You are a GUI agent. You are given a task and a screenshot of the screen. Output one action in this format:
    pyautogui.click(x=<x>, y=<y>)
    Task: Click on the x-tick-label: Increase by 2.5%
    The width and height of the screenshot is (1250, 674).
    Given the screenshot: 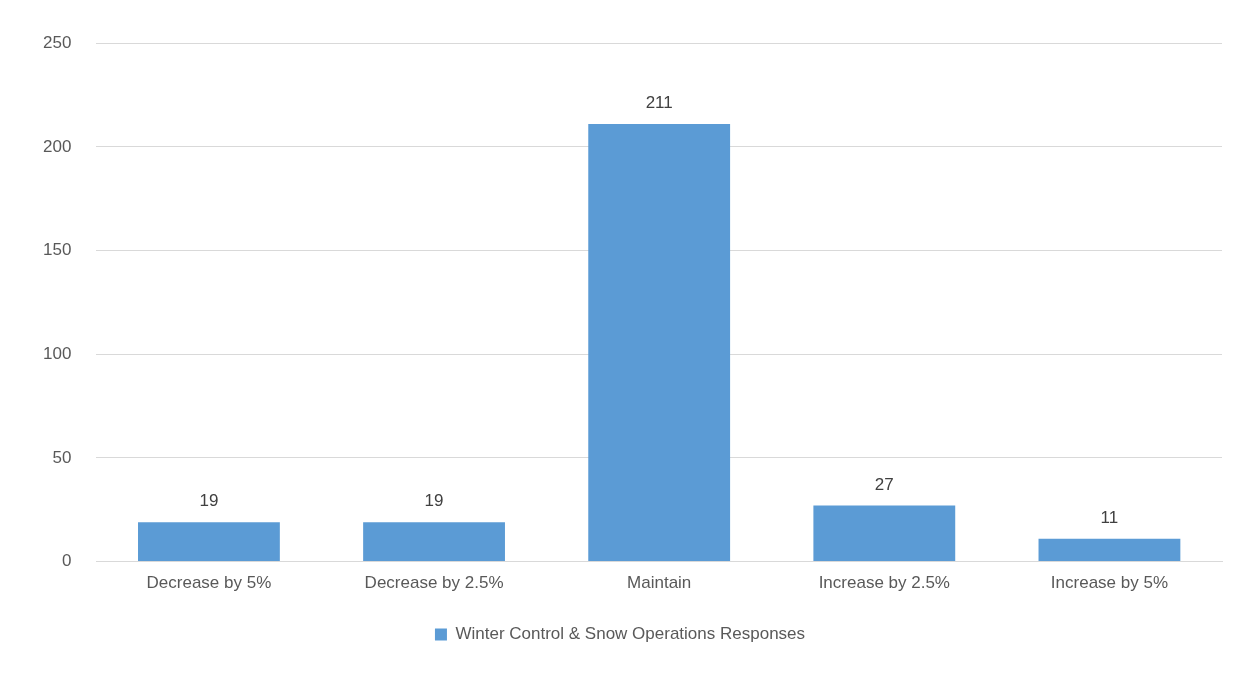 What is the action you would take?
    pyautogui.click(x=884, y=583)
    